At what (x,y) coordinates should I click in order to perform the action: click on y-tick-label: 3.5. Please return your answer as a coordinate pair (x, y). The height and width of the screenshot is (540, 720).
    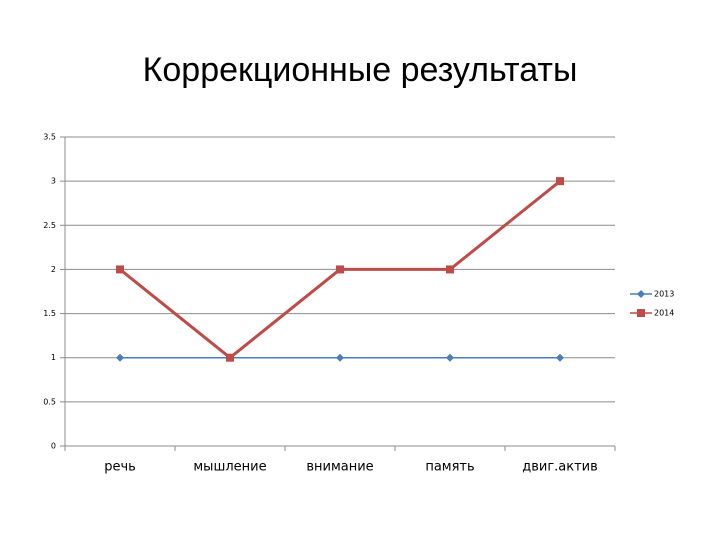
    Looking at the image, I should click on (49, 137).